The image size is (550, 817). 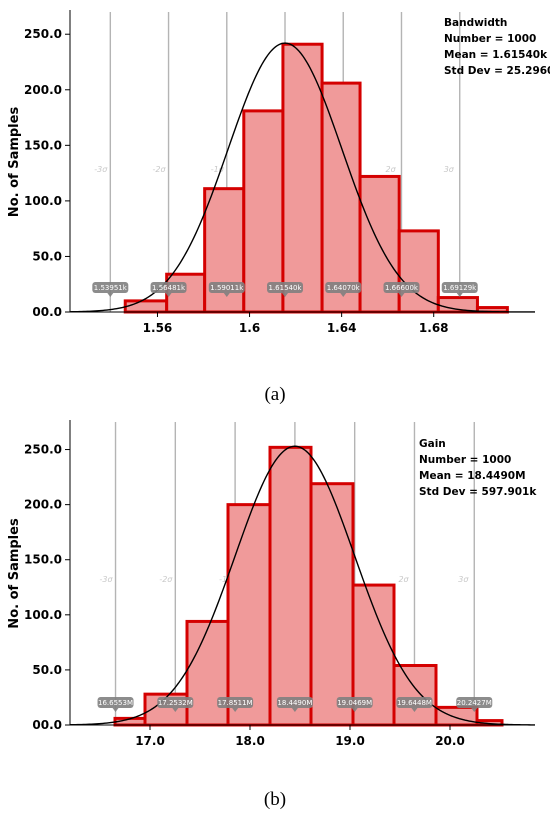 I want to click on sigma-value-label: 20.2427M, so click(x=474, y=703).